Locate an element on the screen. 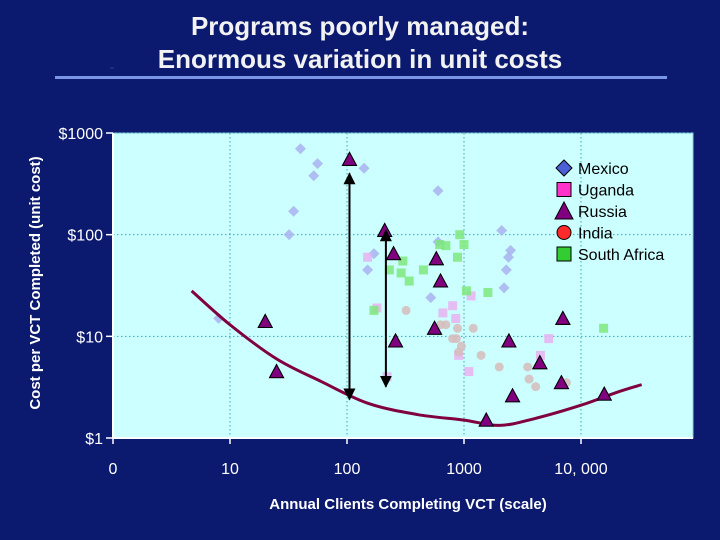 The image size is (720, 540). y-tick-label: $1000 is located at coordinates (81, 134).